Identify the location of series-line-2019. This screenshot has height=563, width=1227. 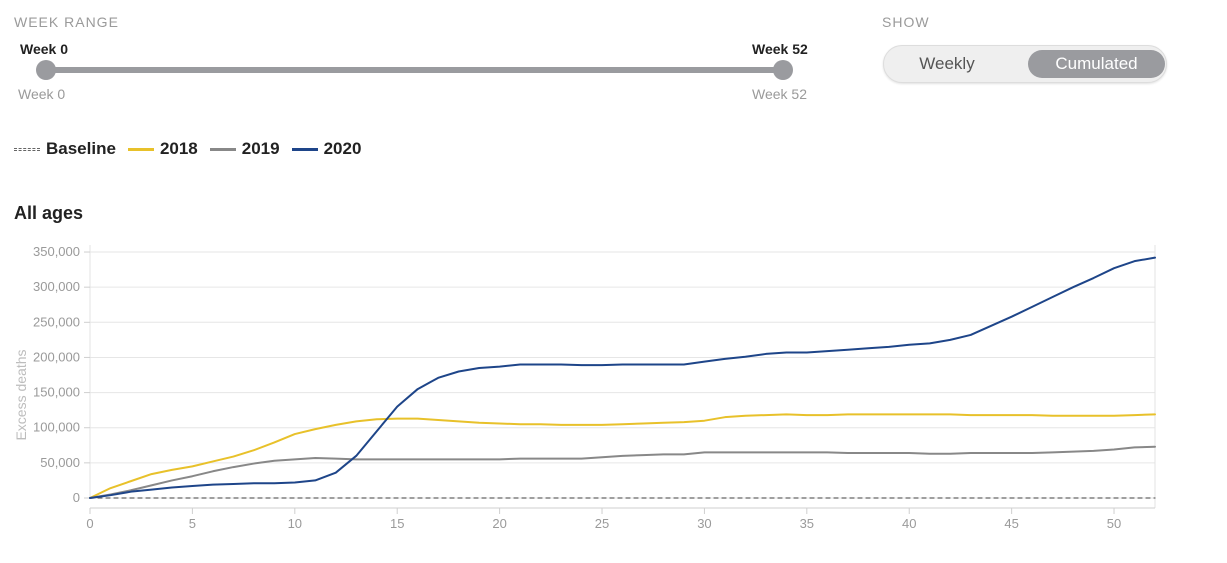
(622, 472).